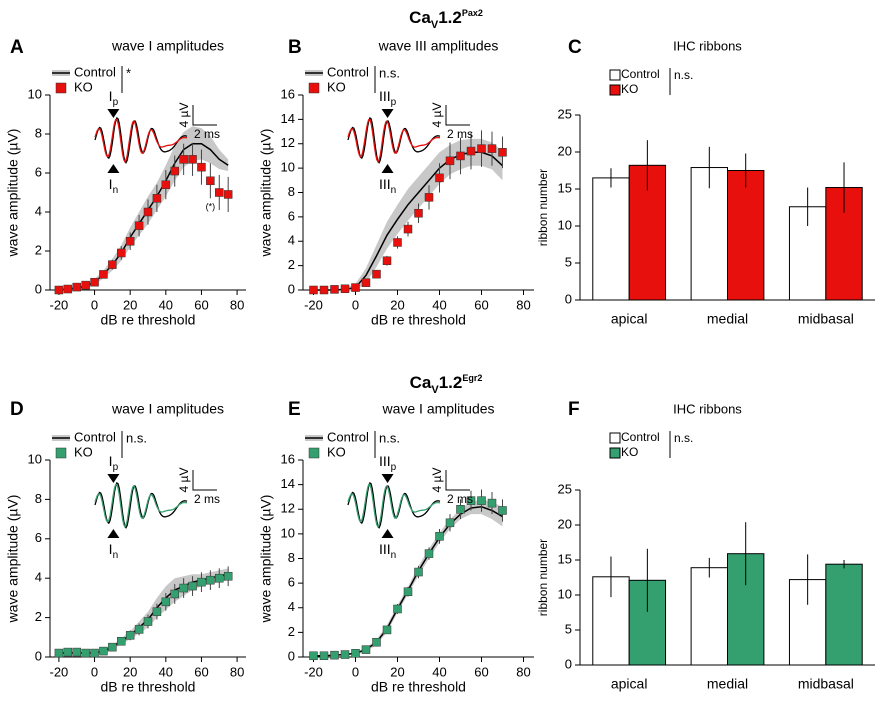 This screenshot has width=892, height=712. Describe the element at coordinates (128, 72) in the screenshot. I see `significance: *` at that location.